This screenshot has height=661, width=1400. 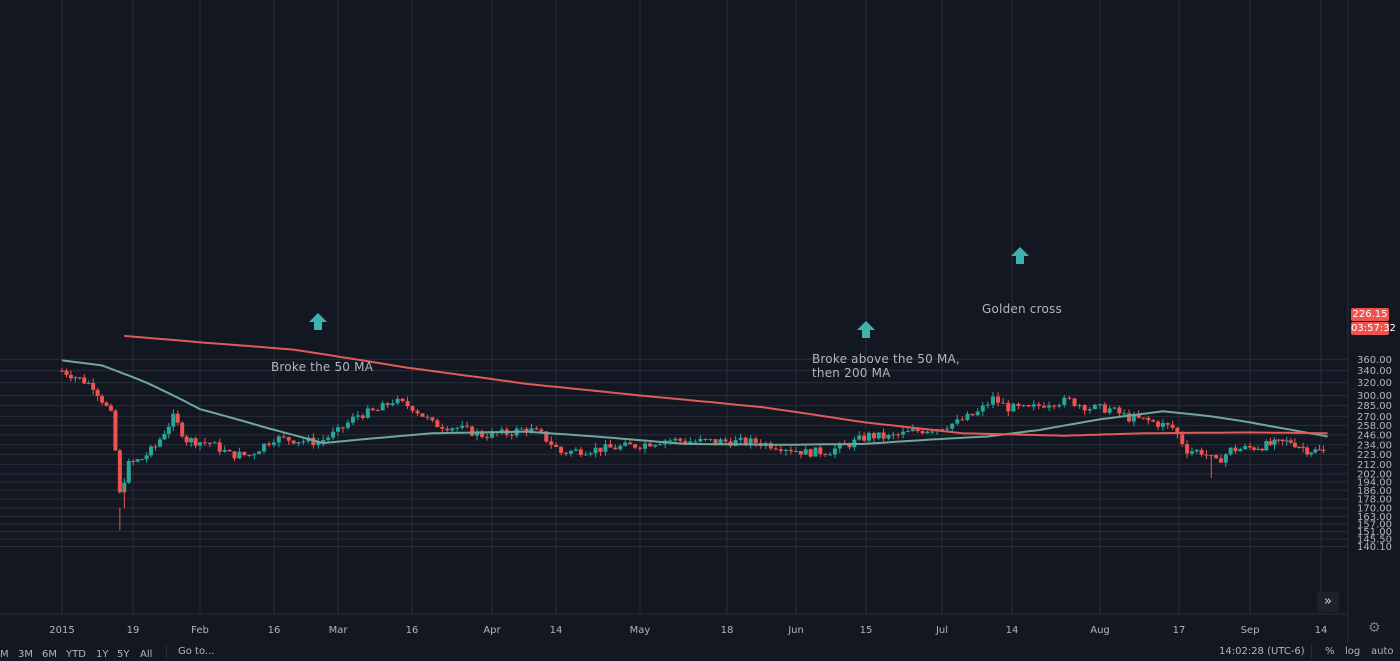 I want to click on percent-toggle: %, so click(x=1330, y=651).